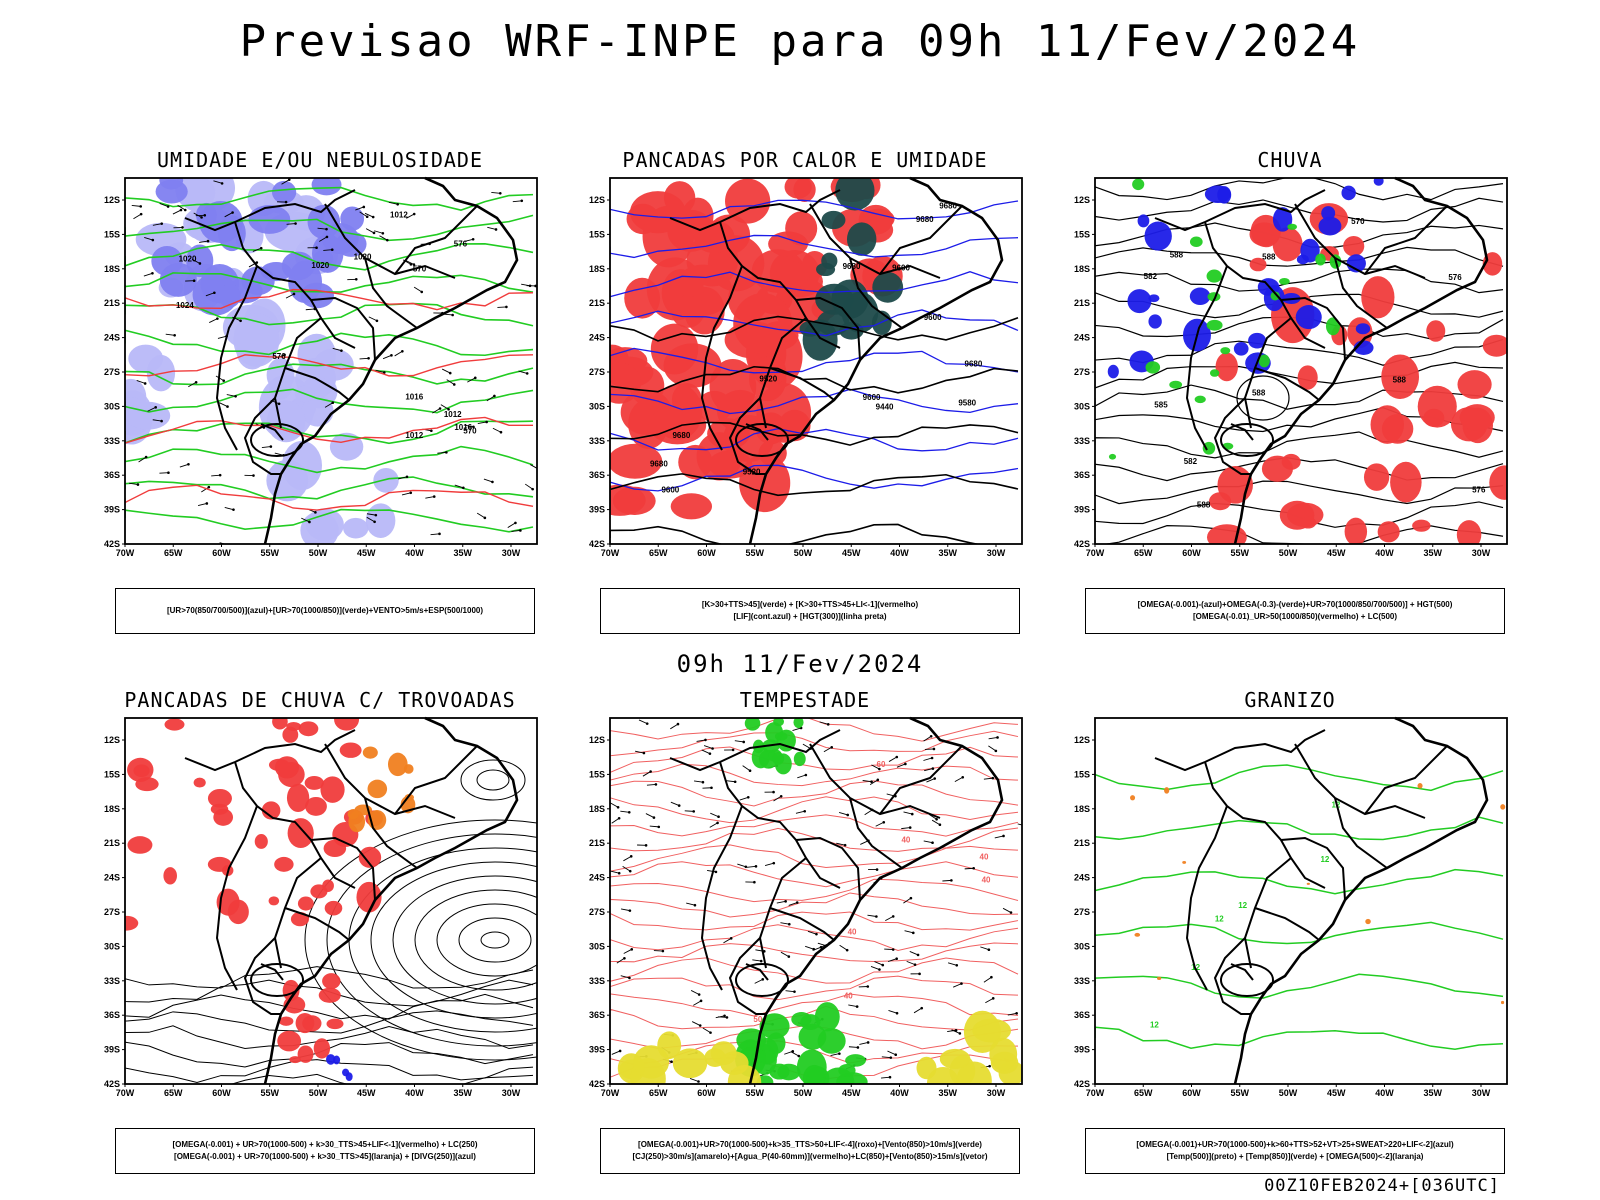  Describe the element at coordinates (1082, 406) in the screenshot. I see `lat-label: 30S` at that location.